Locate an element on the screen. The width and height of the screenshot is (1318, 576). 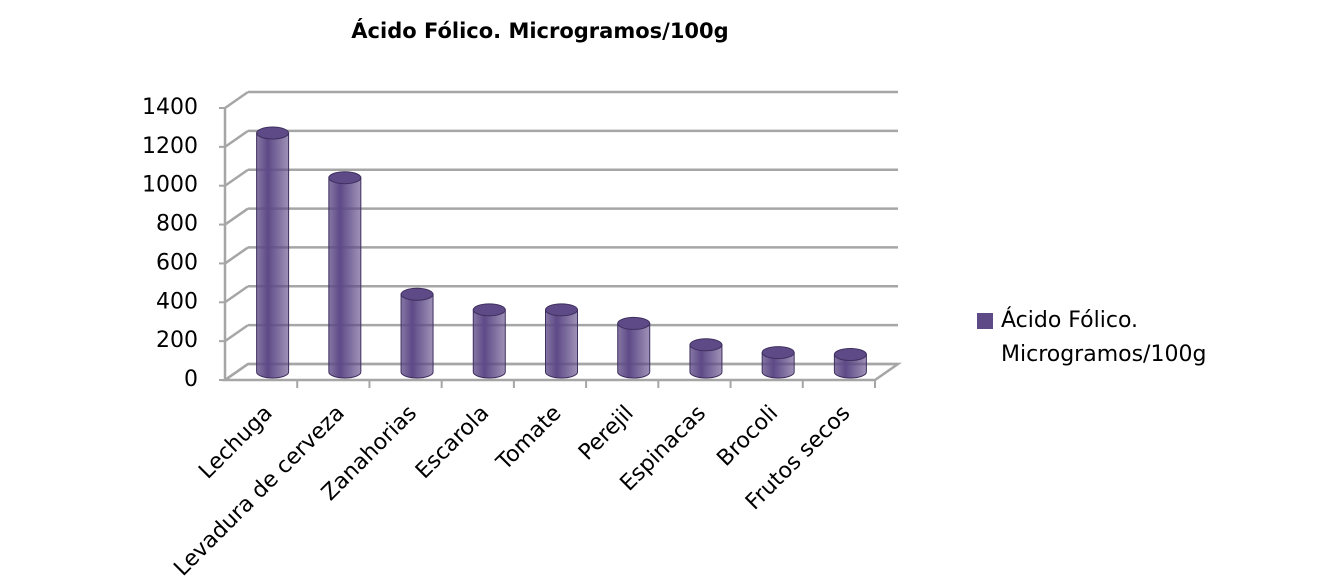
legend-swatch is located at coordinates (985, 321).